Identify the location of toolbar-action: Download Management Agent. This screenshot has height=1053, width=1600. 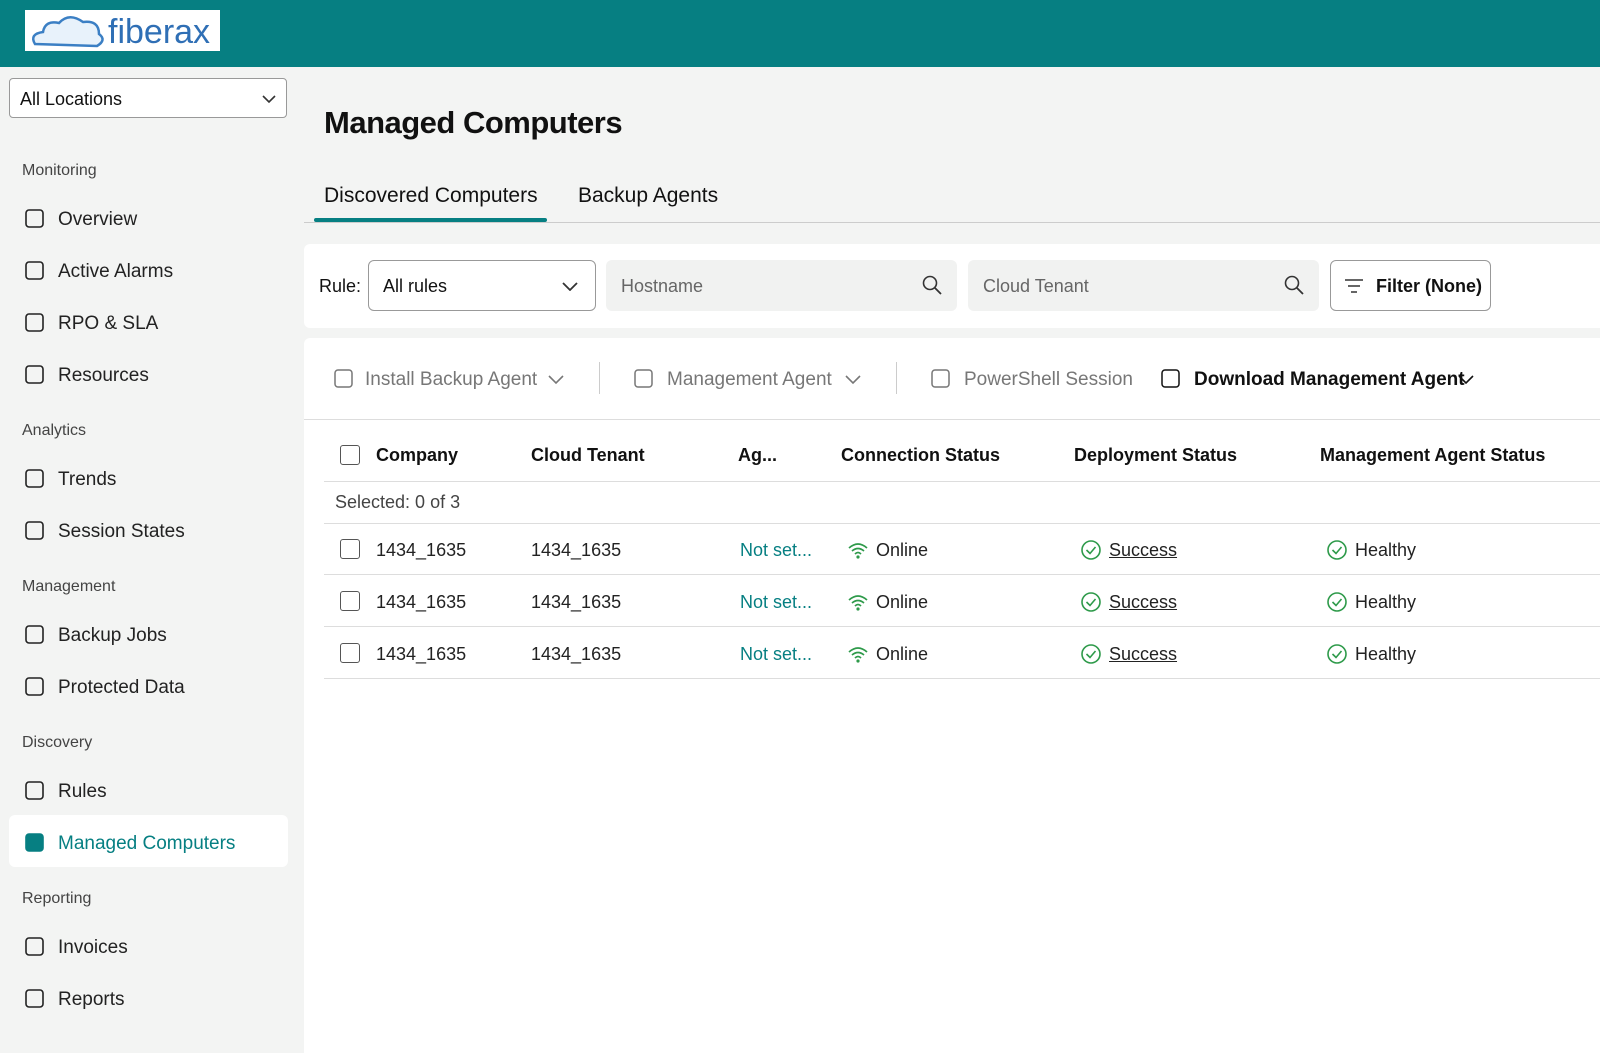
(1329, 379).